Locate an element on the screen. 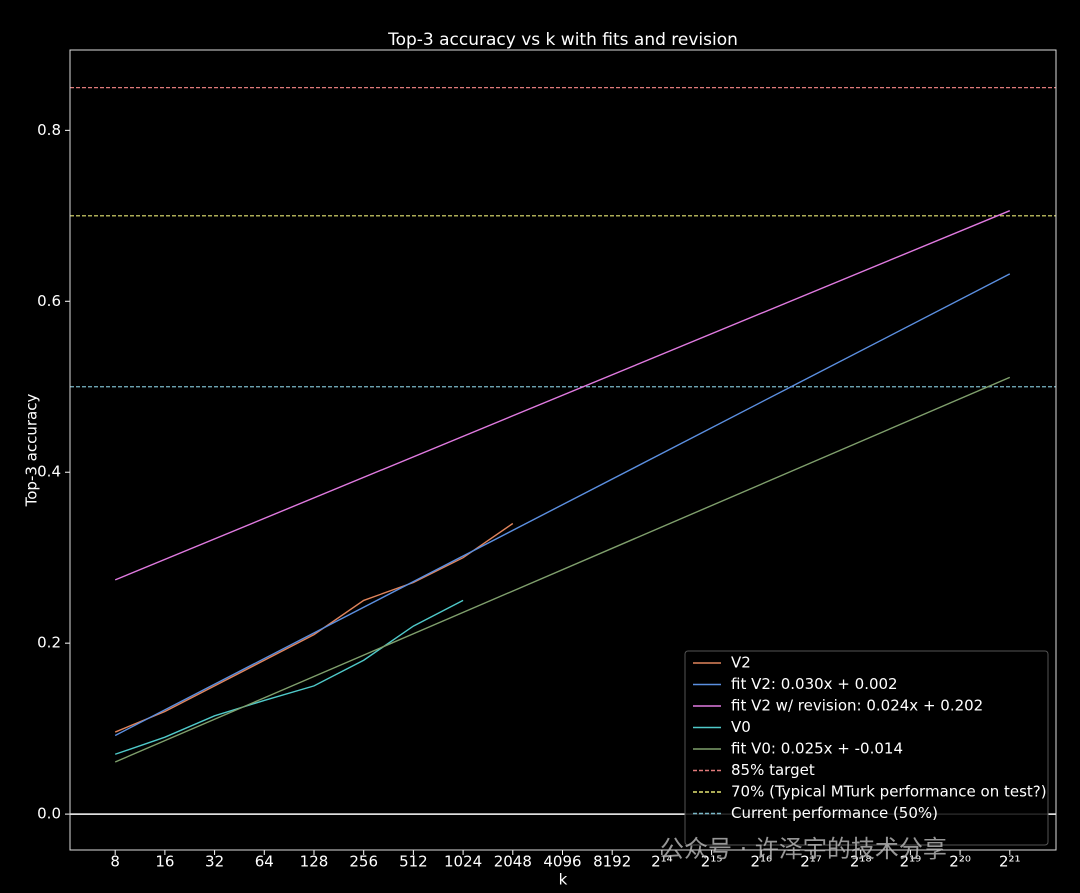 The image size is (1080, 893). x-tick-label: 32 is located at coordinates (214, 862).